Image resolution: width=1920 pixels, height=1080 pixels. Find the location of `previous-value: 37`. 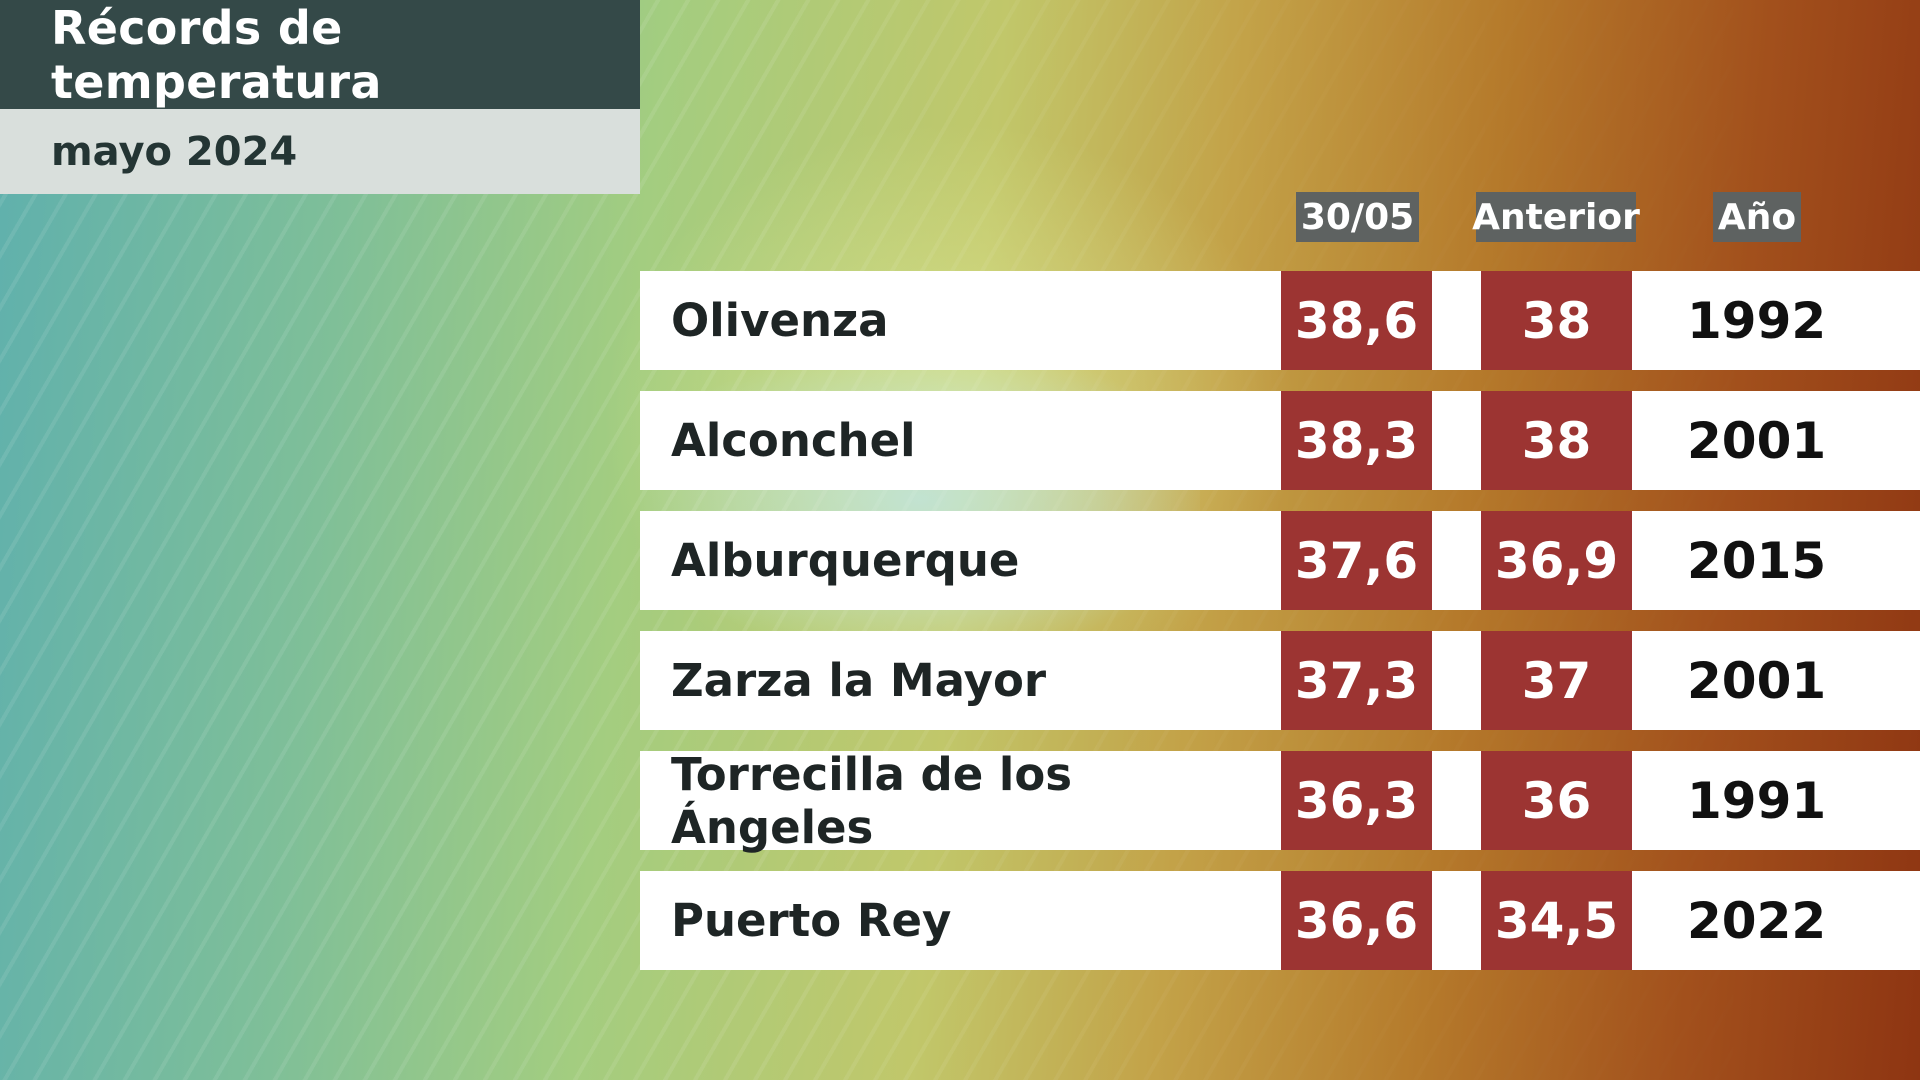

previous-value: 37 is located at coordinates (1556, 680).